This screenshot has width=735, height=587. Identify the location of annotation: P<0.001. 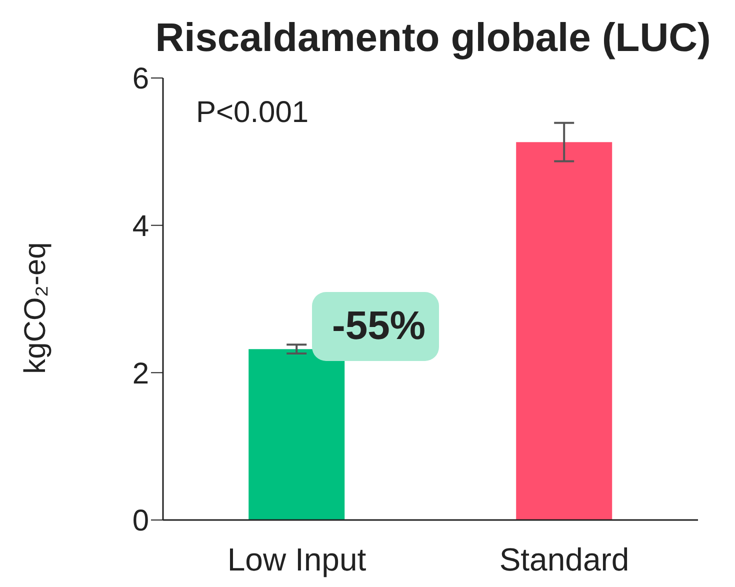
(252, 113).